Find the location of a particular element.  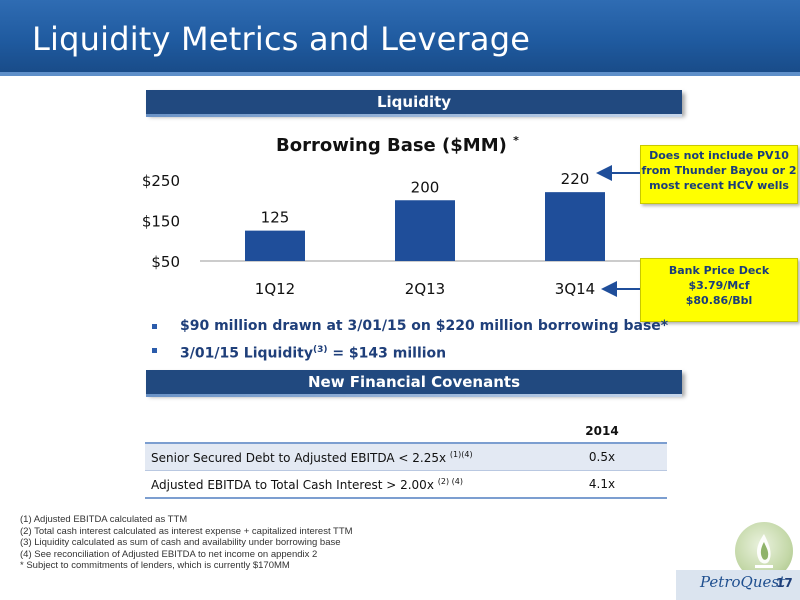

footer-logo-bar is located at coordinates (738, 585).